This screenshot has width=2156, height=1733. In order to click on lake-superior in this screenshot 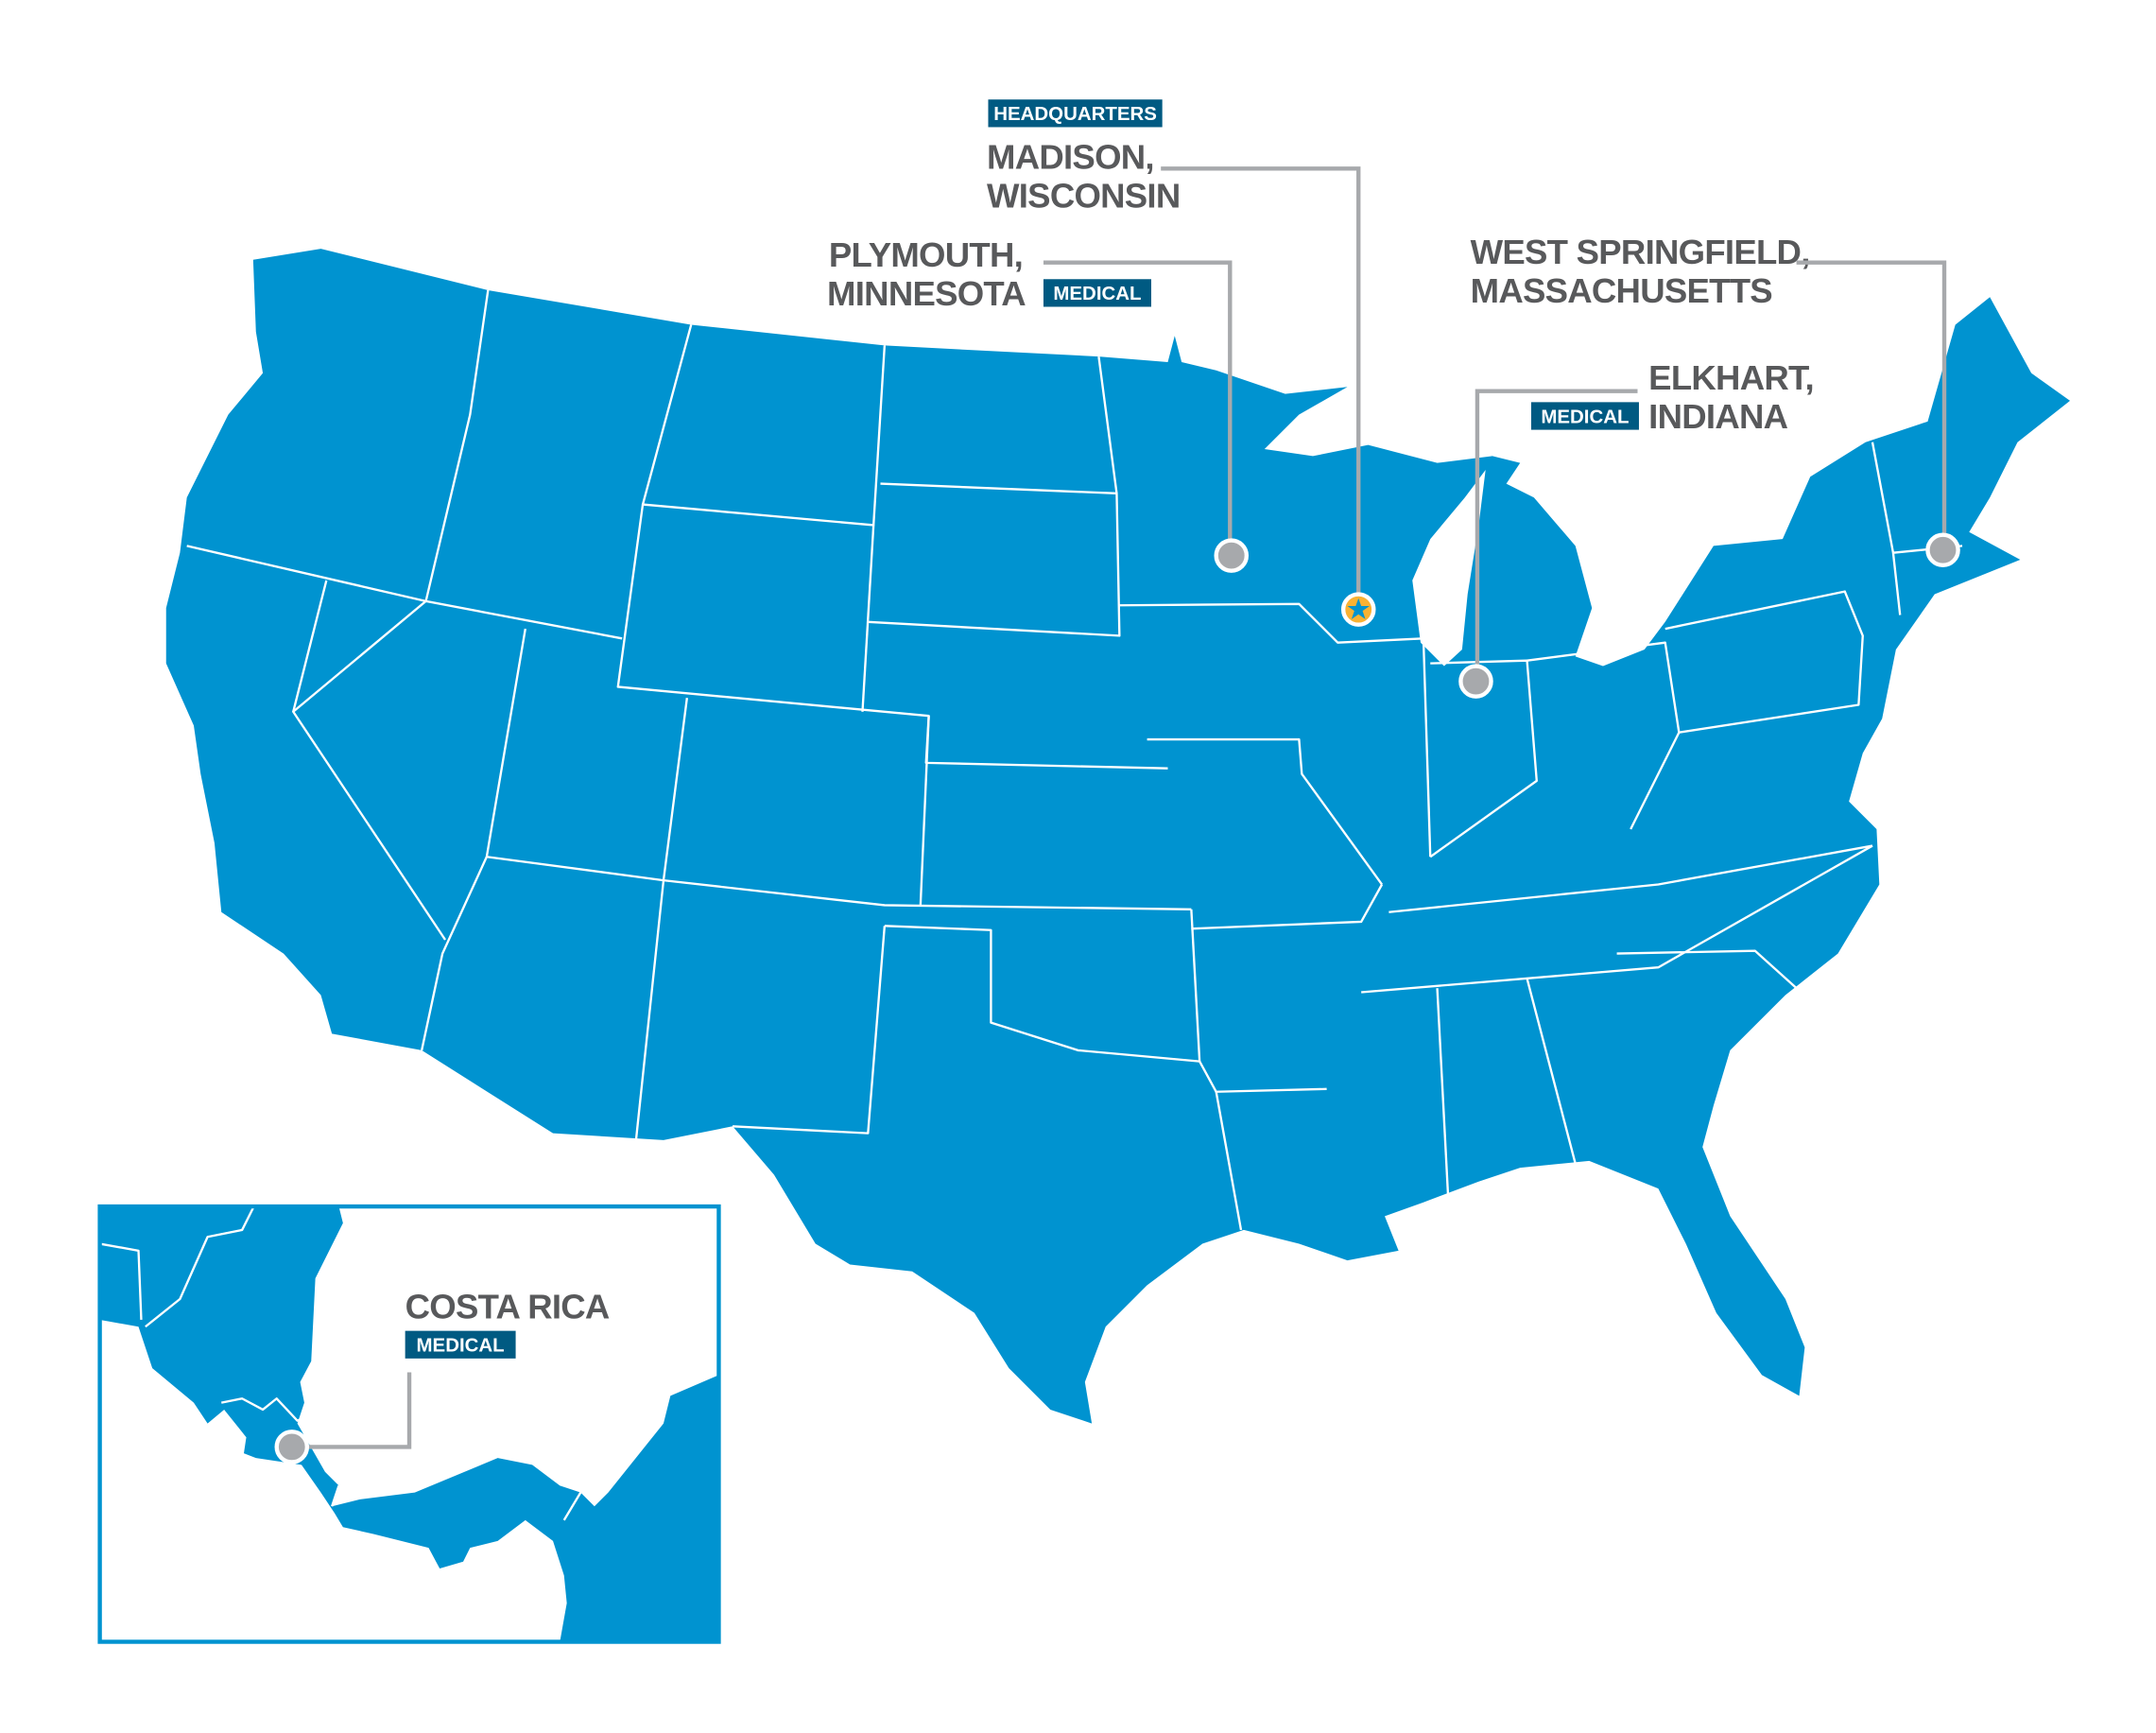, I will do `click(1379, 426)`.